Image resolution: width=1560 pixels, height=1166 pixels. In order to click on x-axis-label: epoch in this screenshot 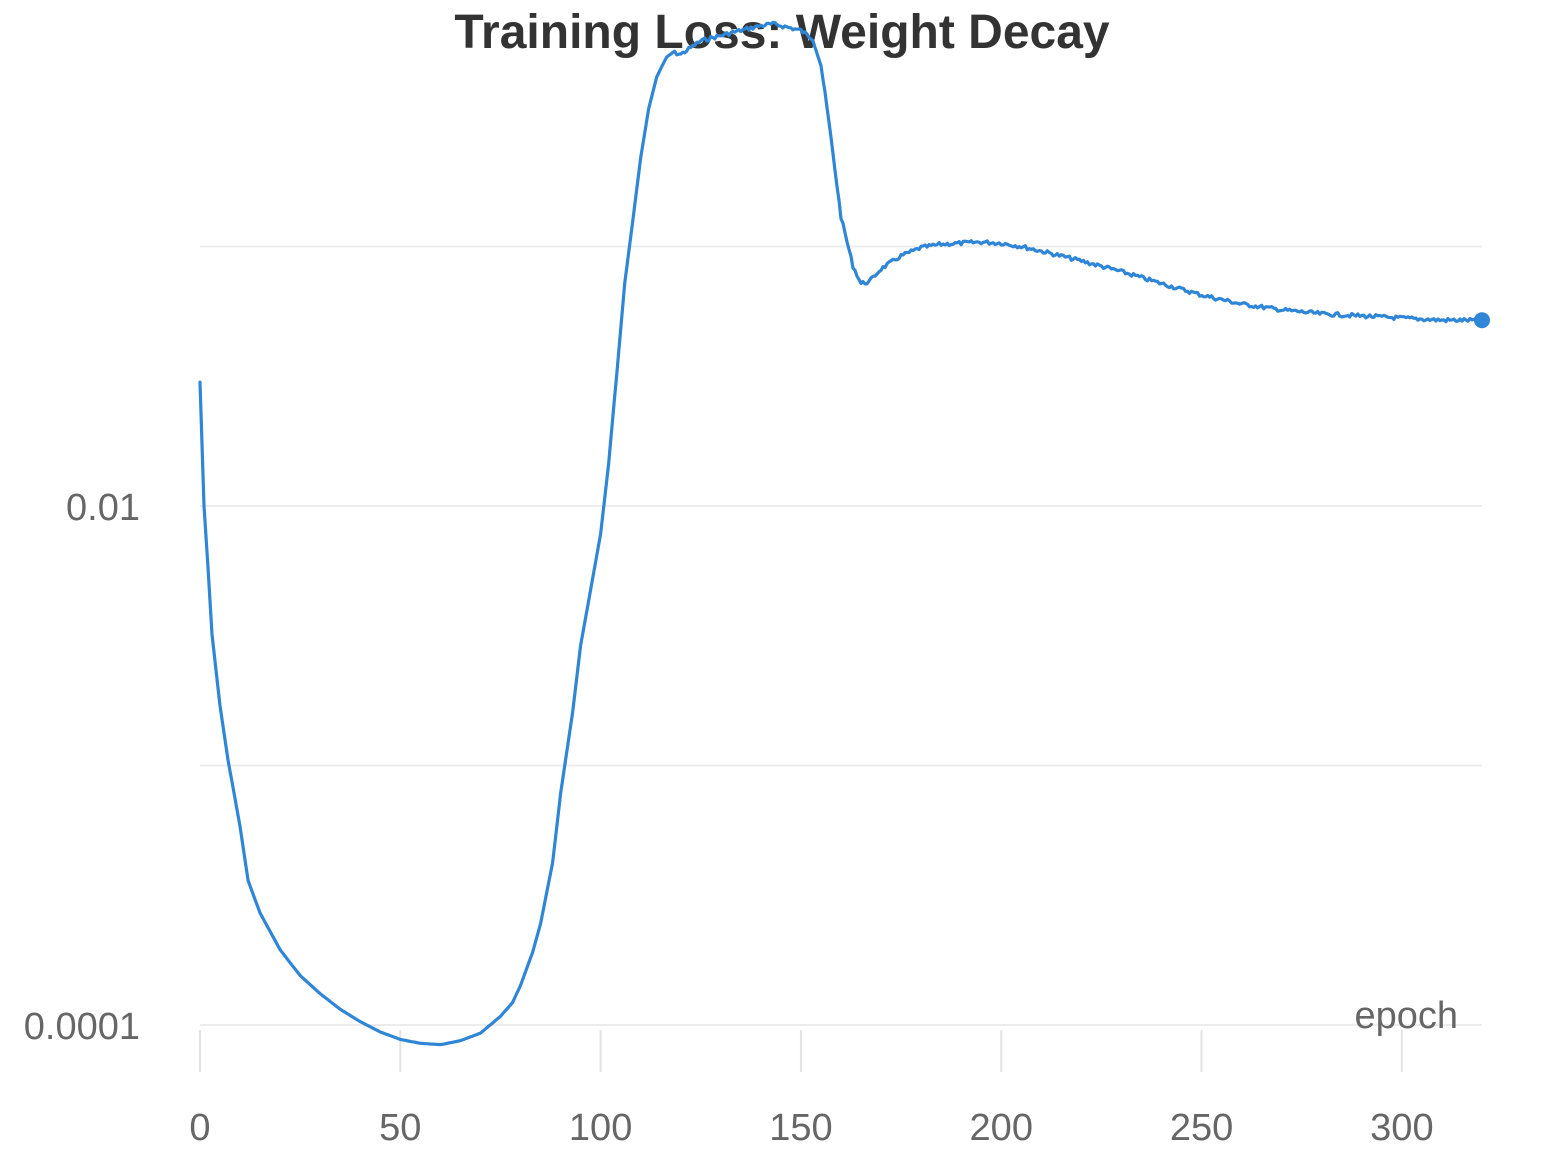, I will do `click(1406, 1016)`.